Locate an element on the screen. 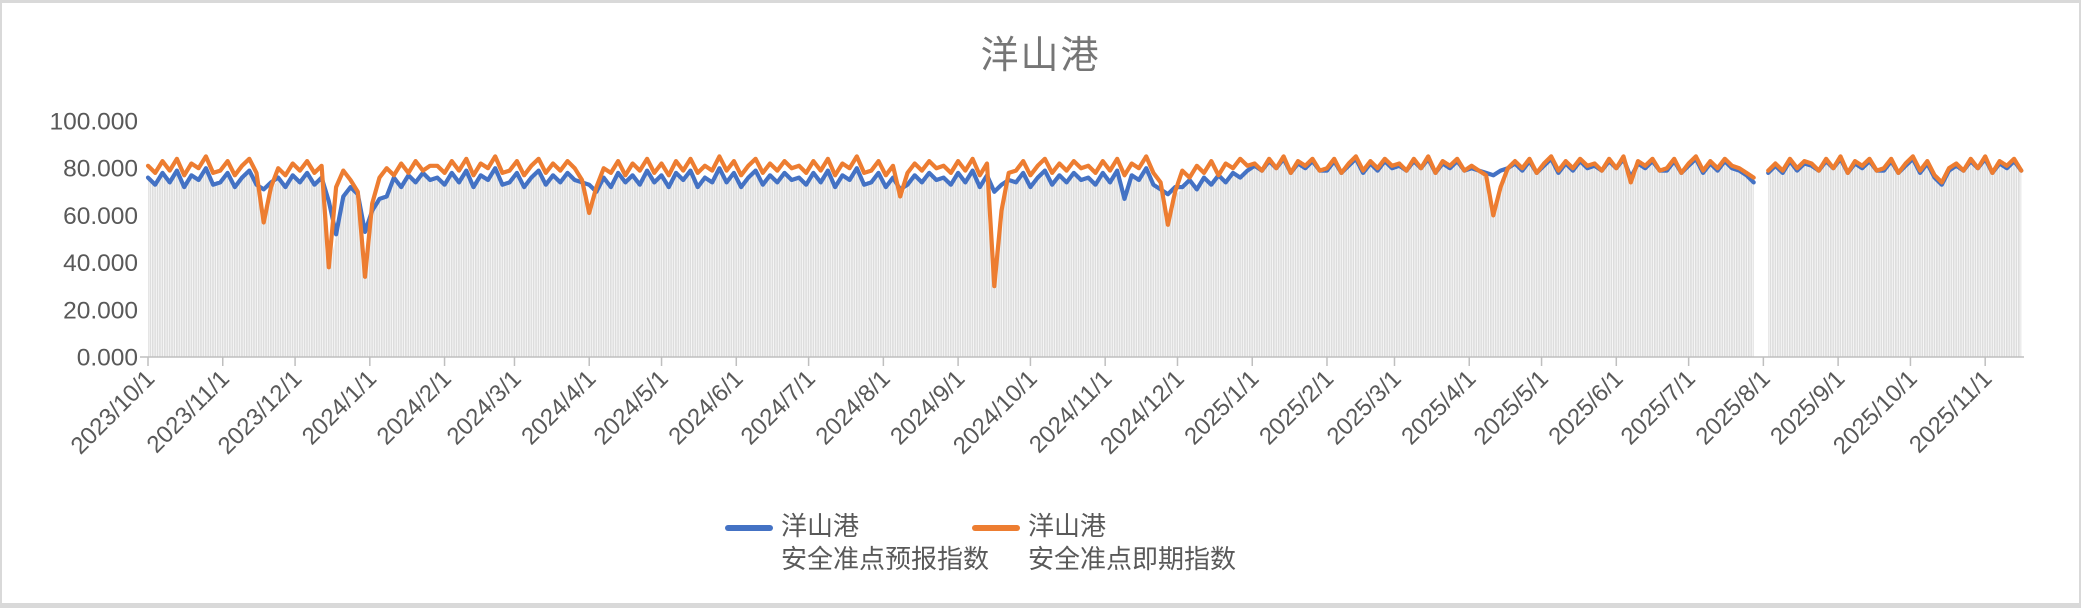  x-axis-tick-label: 2025/7/1 is located at coordinates (1658, 407).